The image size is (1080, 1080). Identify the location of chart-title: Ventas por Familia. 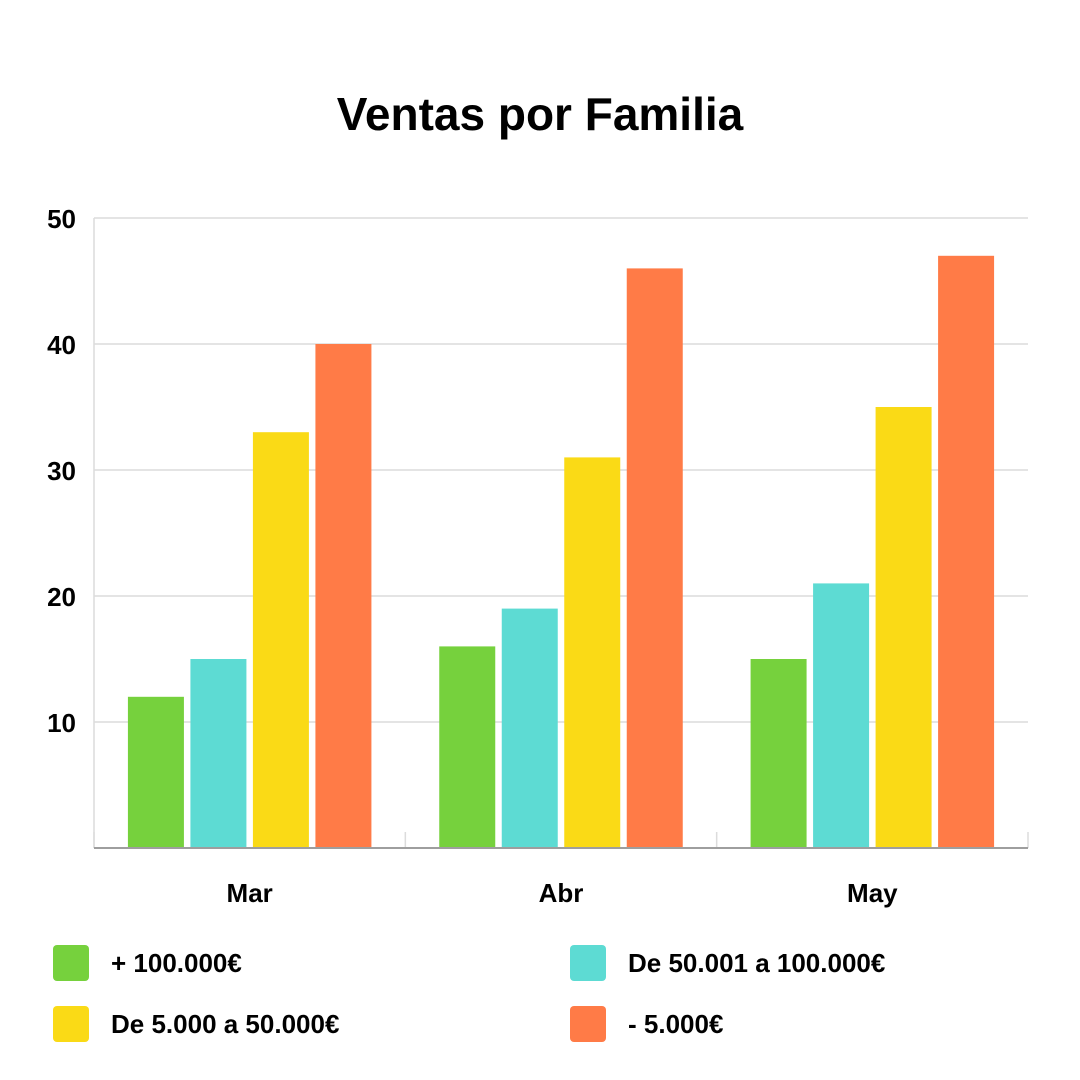
(540, 114).